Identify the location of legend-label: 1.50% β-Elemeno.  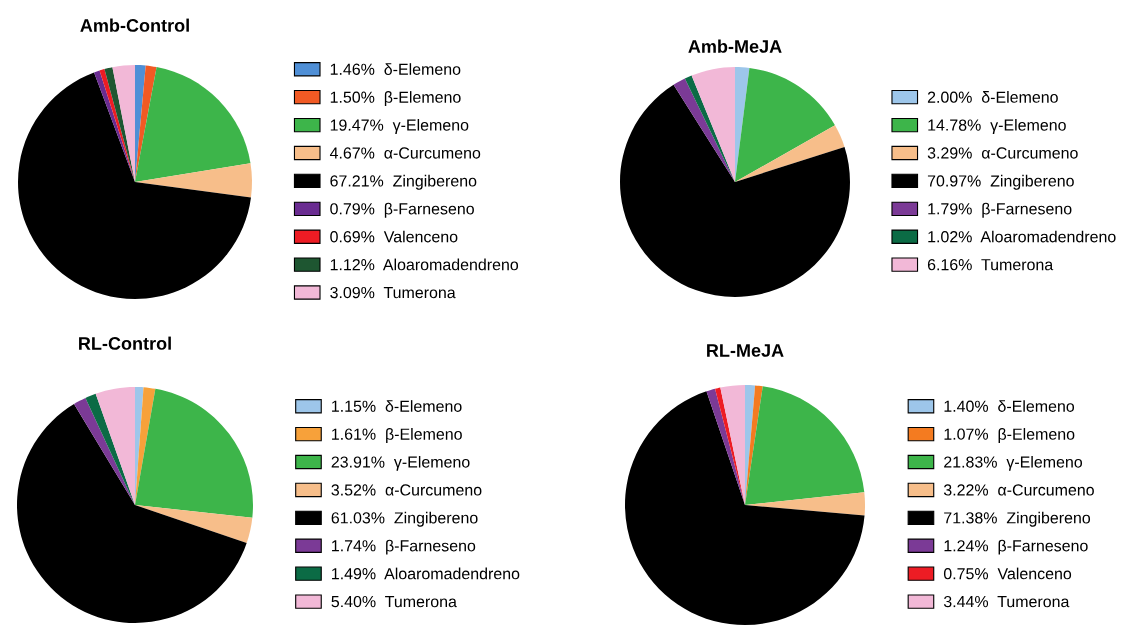
(395, 98).